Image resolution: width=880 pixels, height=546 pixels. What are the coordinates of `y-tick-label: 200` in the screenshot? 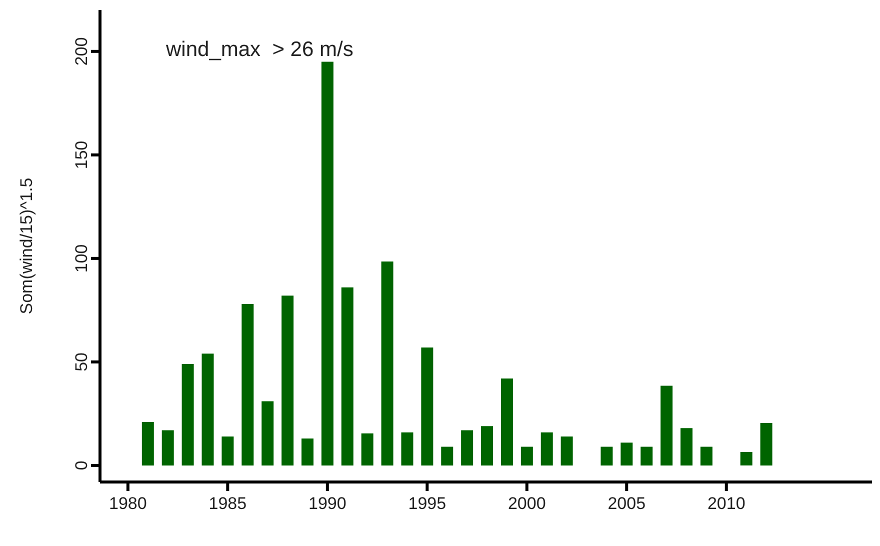 It's located at (81, 51).